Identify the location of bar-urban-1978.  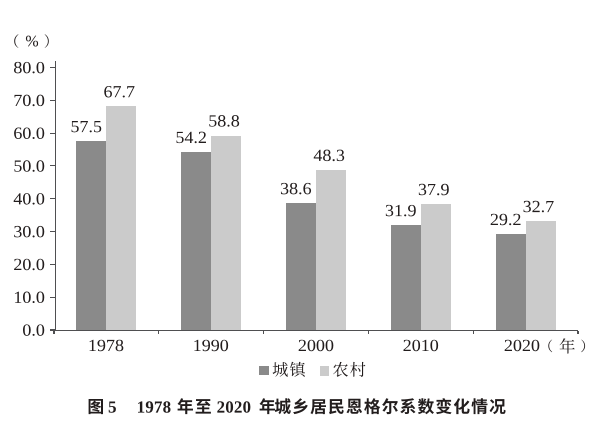
(91, 235).